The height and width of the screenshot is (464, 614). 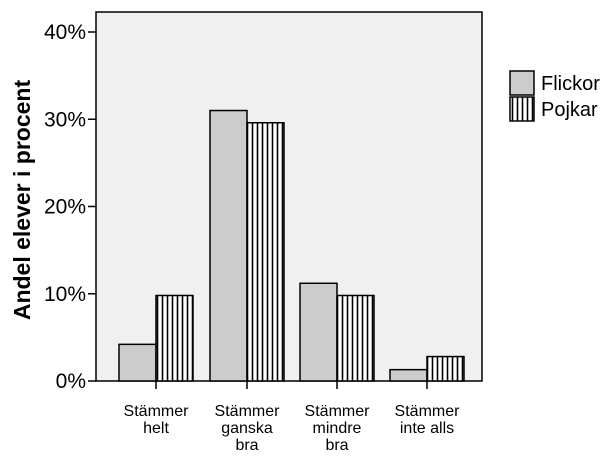 I want to click on y-axis-label: Andel elever i procent, so click(x=22, y=200).